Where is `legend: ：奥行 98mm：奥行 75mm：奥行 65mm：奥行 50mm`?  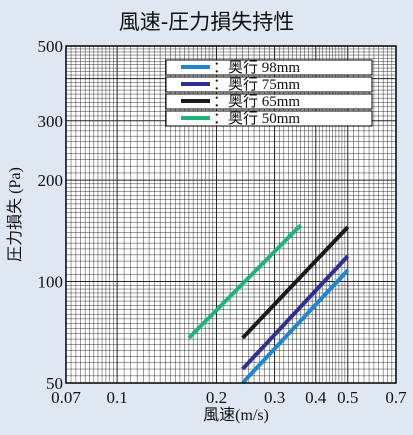 legend: ：奥行 98mm：奥行 75mm：奥行 65mm：奥行 50mm is located at coordinates (269, 93).